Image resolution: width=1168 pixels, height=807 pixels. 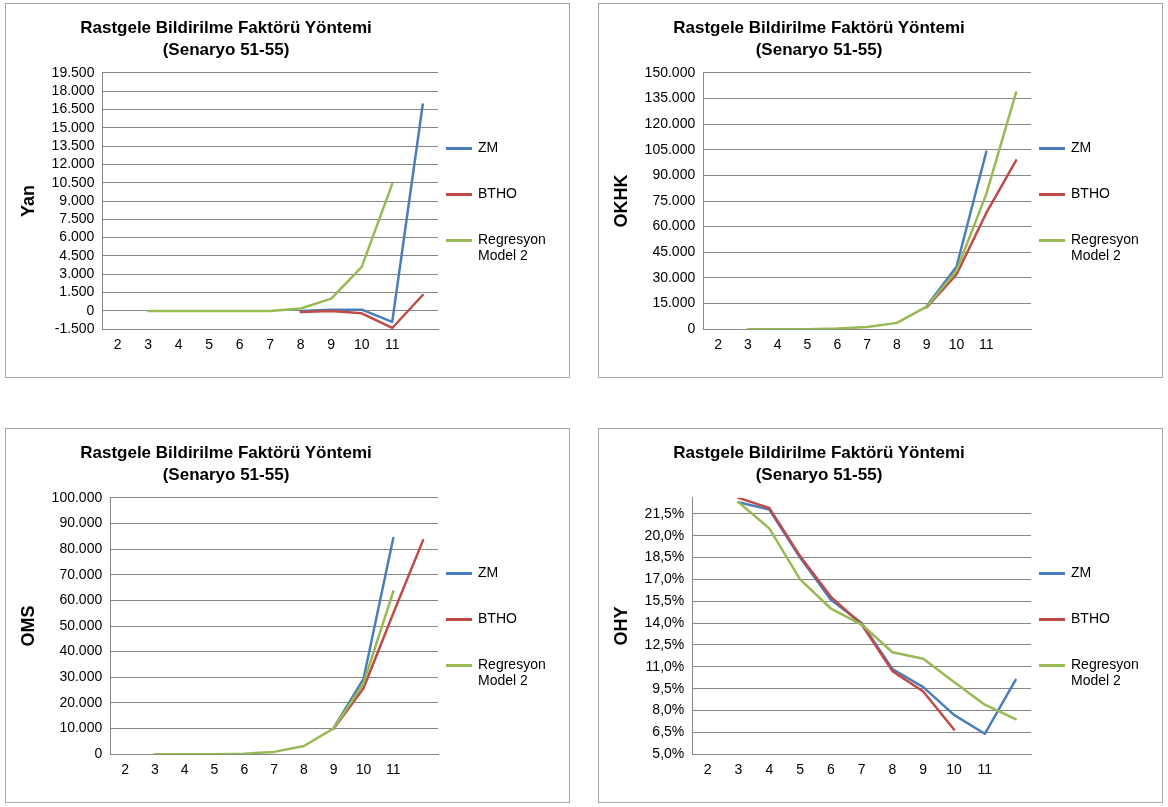 I want to click on y-tick-label: 120.000, so click(x=670, y=122).